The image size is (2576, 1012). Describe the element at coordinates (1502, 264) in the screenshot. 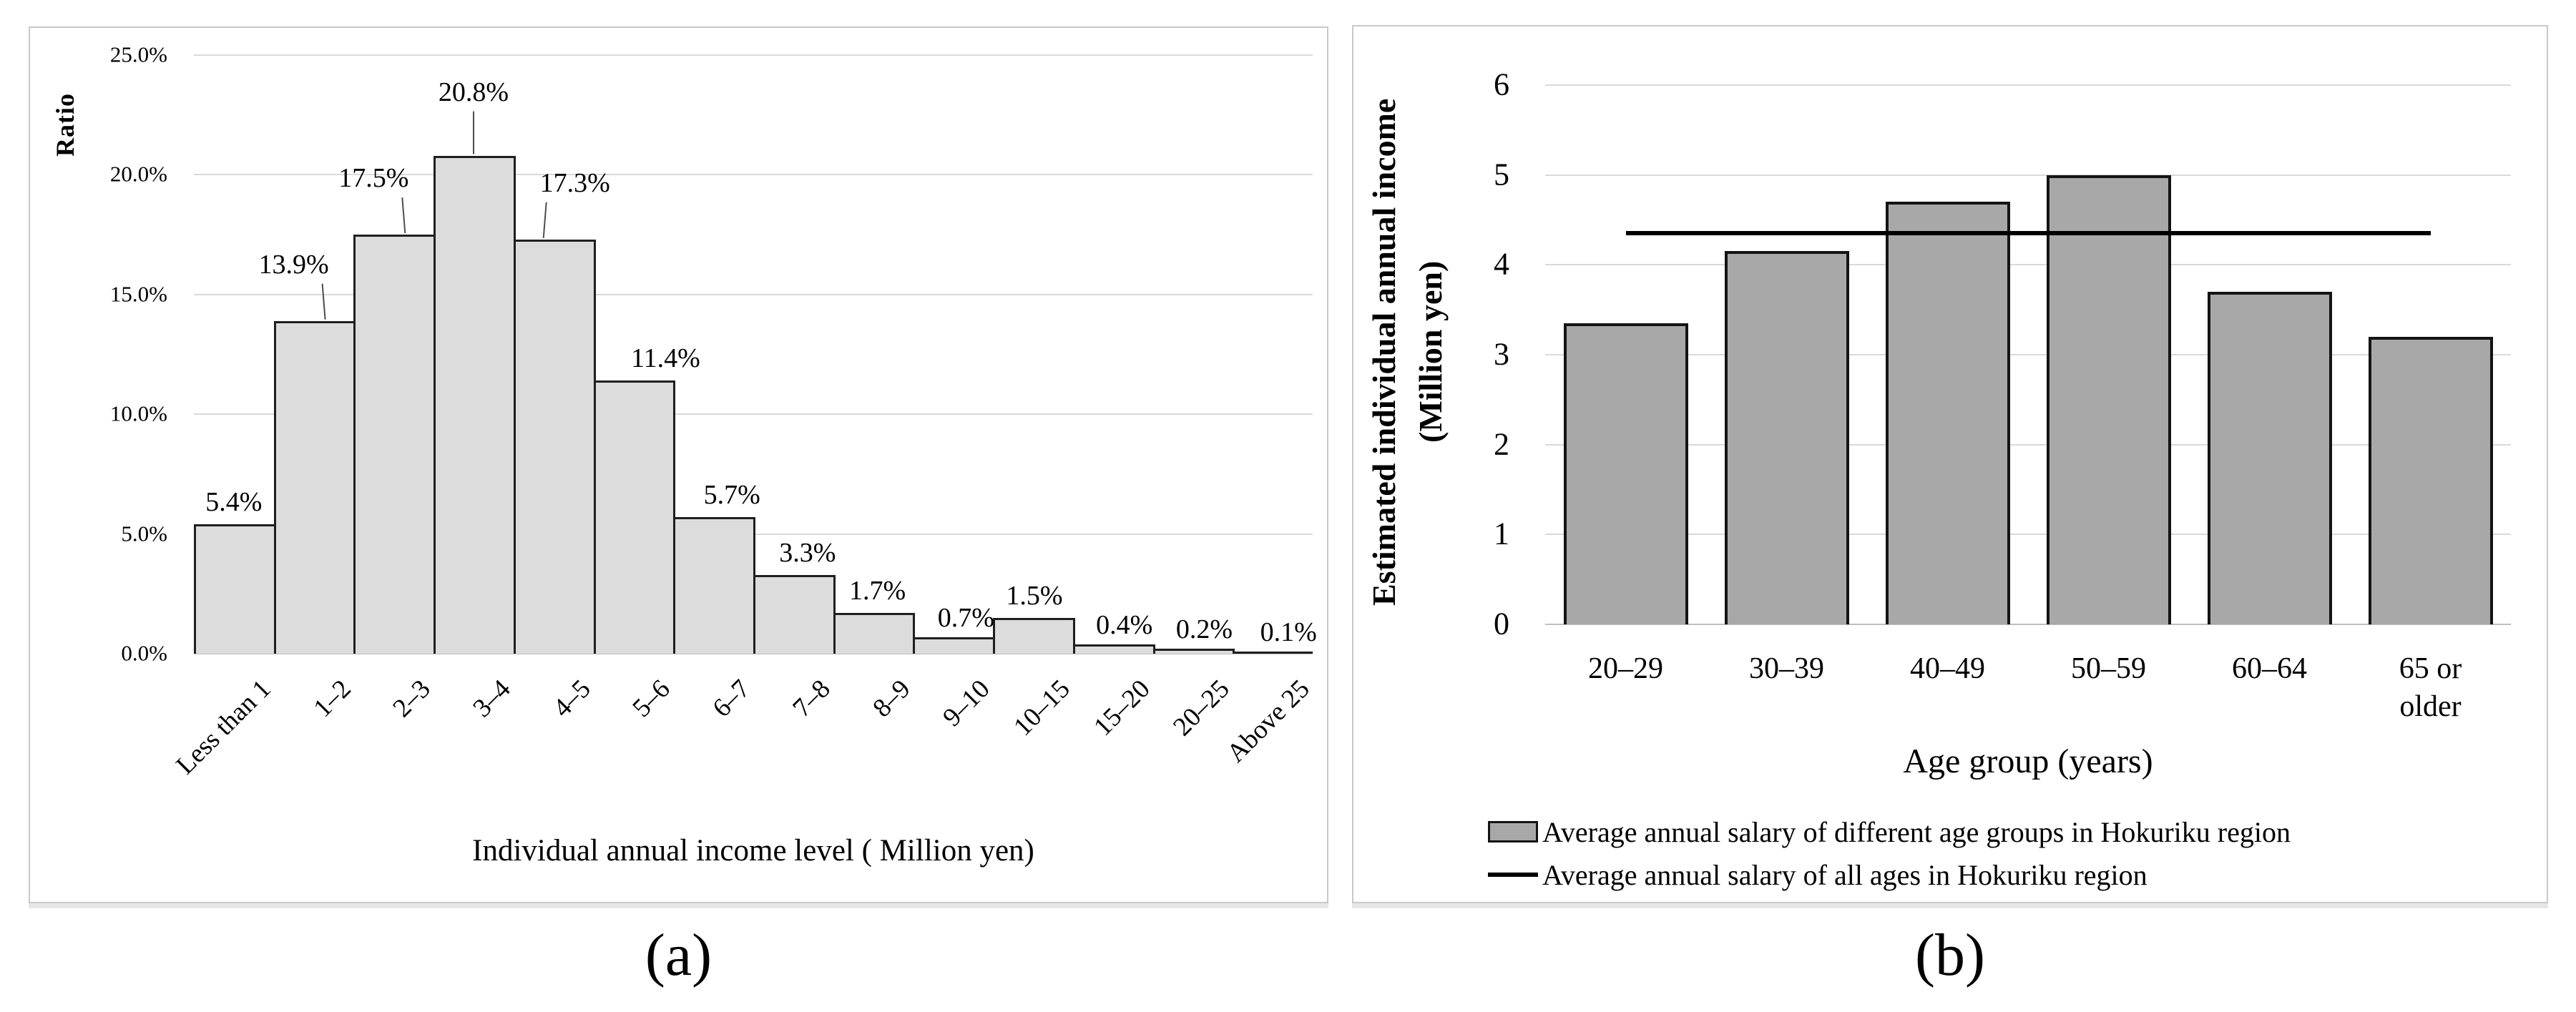

I see `y-tick-label: 4` at that location.